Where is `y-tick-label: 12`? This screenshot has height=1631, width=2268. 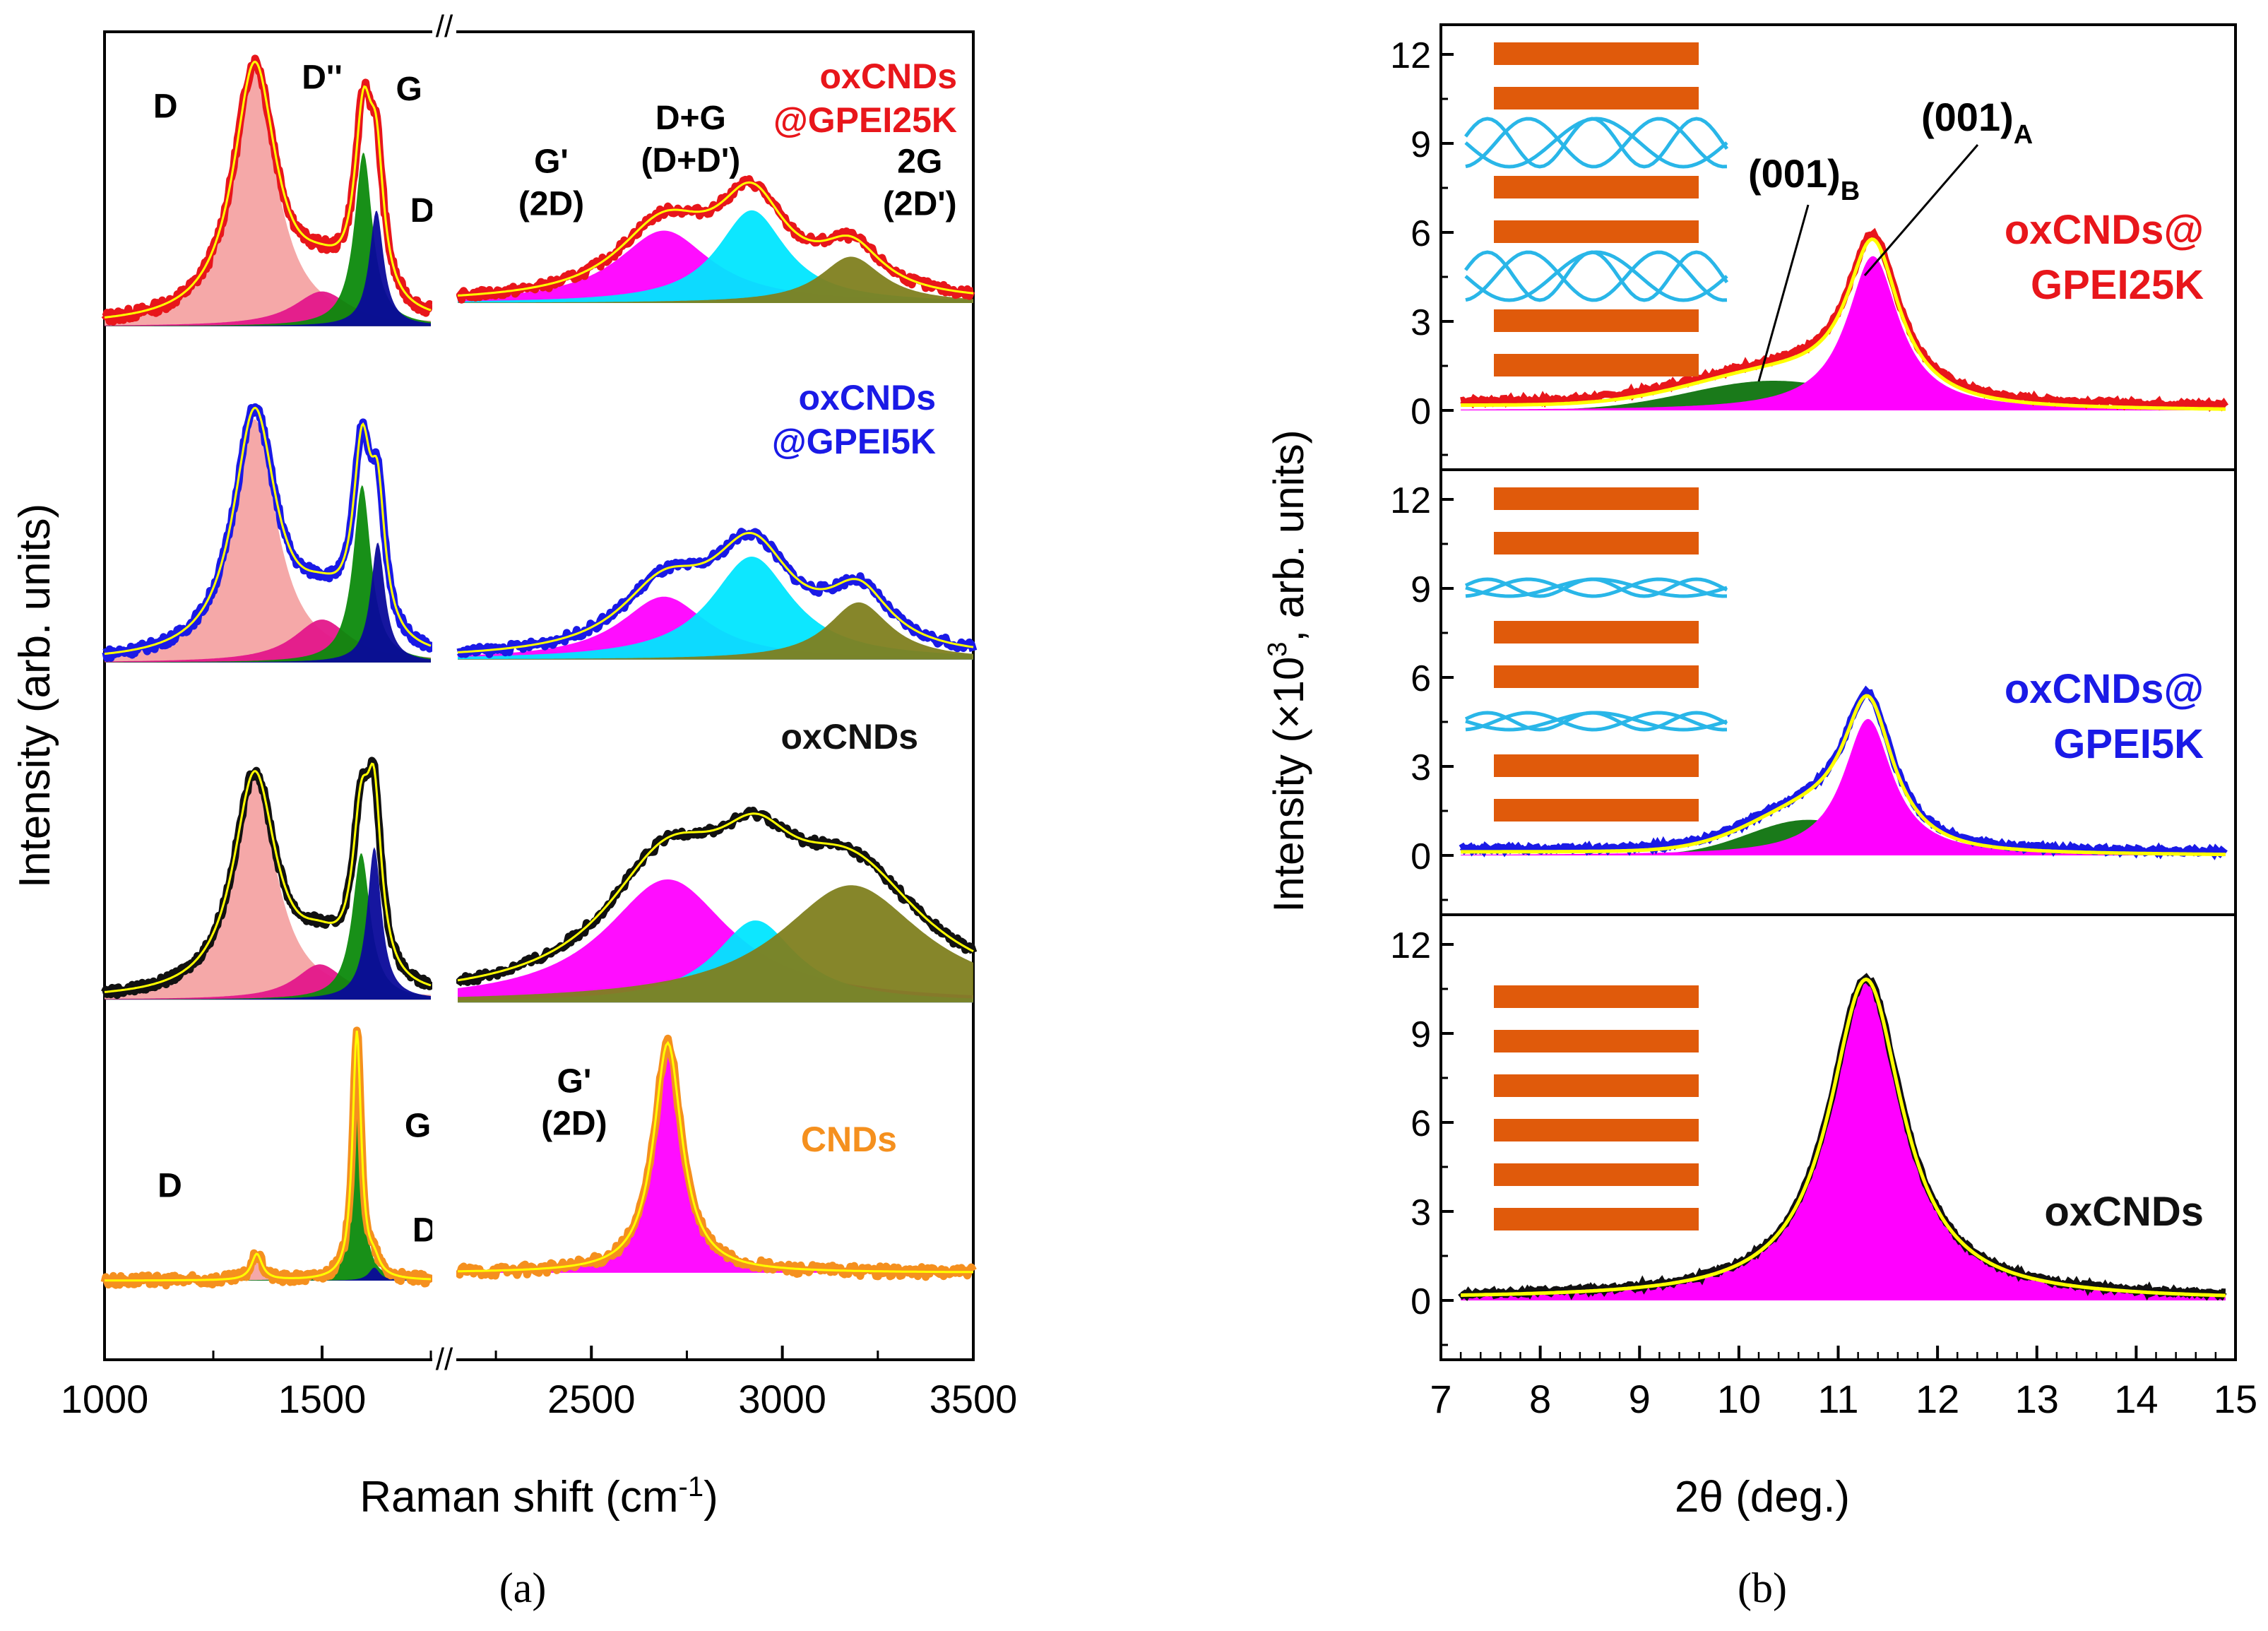 y-tick-label: 12 is located at coordinates (1410, 55).